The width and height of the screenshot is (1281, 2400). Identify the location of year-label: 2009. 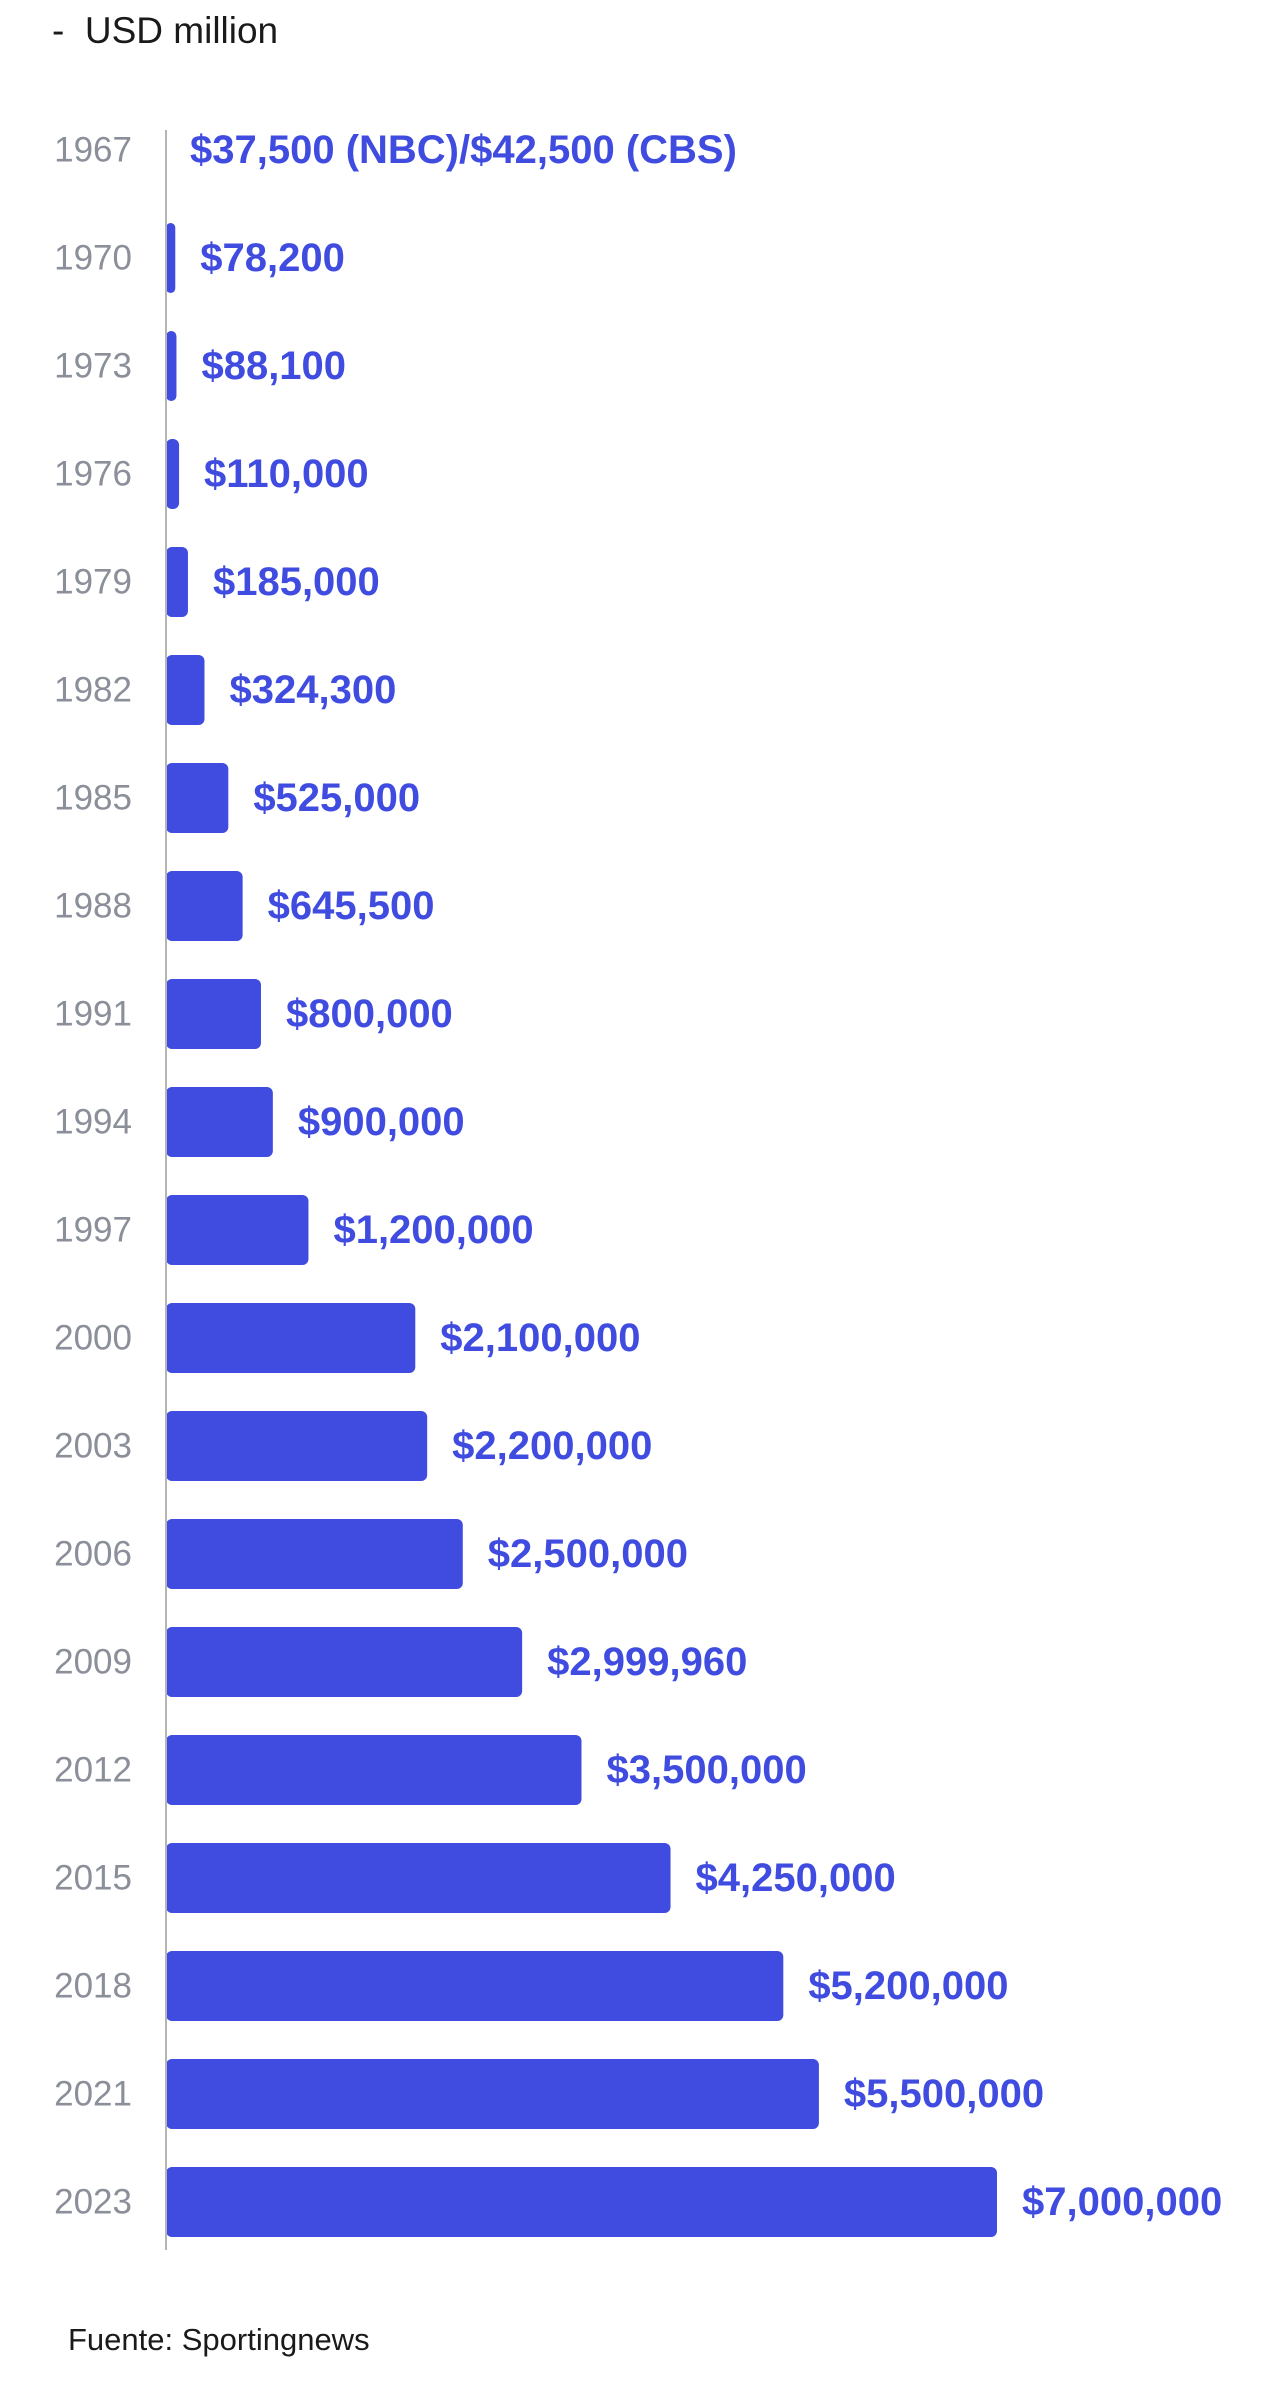
(93, 1662).